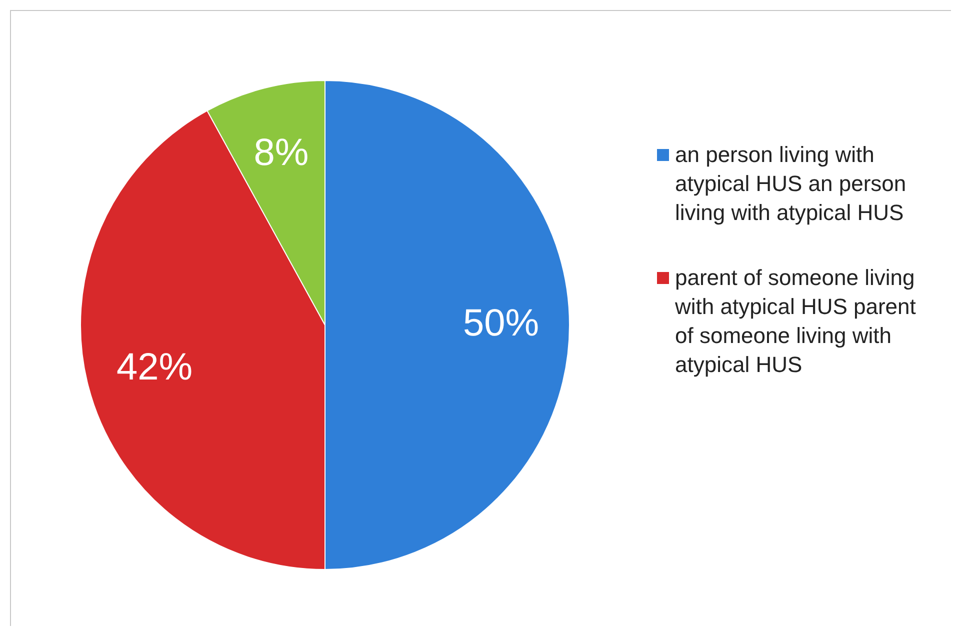 This screenshot has width=953, height=628. Describe the element at coordinates (791, 184) in the screenshot. I see `legend-label: an person living with atypical HUS an person living with atypical HUS` at that location.